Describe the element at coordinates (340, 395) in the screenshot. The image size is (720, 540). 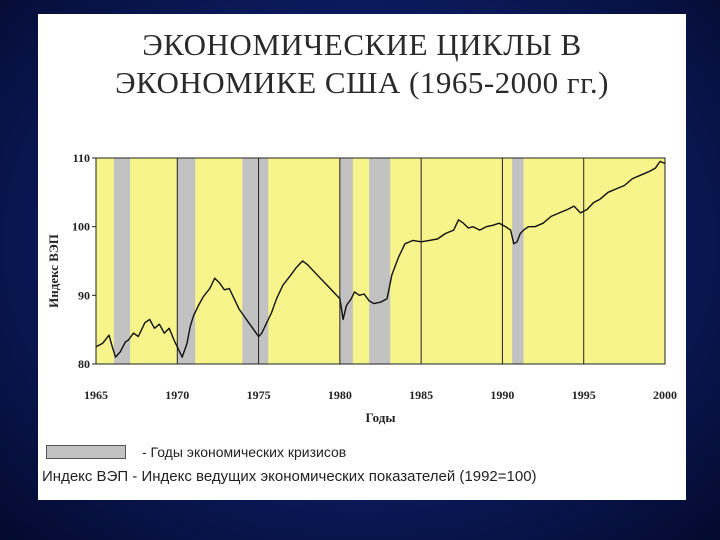
I see `x-tick-label-1980: 1980` at that location.